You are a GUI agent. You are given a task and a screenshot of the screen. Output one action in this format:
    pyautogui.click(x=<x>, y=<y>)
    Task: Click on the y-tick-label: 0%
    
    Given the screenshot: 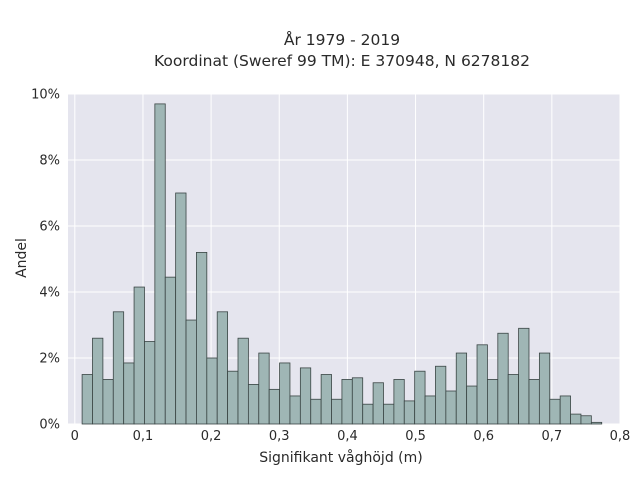 What is the action you would take?
    pyautogui.click(x=49, y=425)
    